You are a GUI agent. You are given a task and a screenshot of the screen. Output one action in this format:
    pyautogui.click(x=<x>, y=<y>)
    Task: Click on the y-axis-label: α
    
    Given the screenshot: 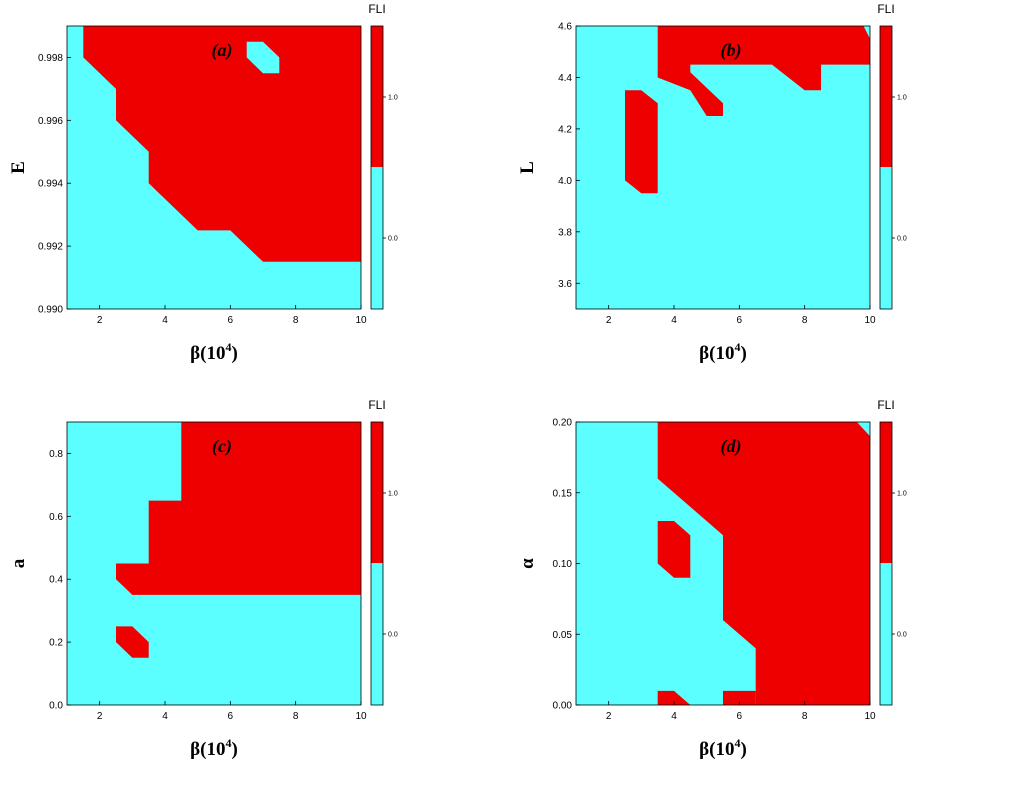 What is the action you would take?
    pyautogui.click(x=527, y=563)
    